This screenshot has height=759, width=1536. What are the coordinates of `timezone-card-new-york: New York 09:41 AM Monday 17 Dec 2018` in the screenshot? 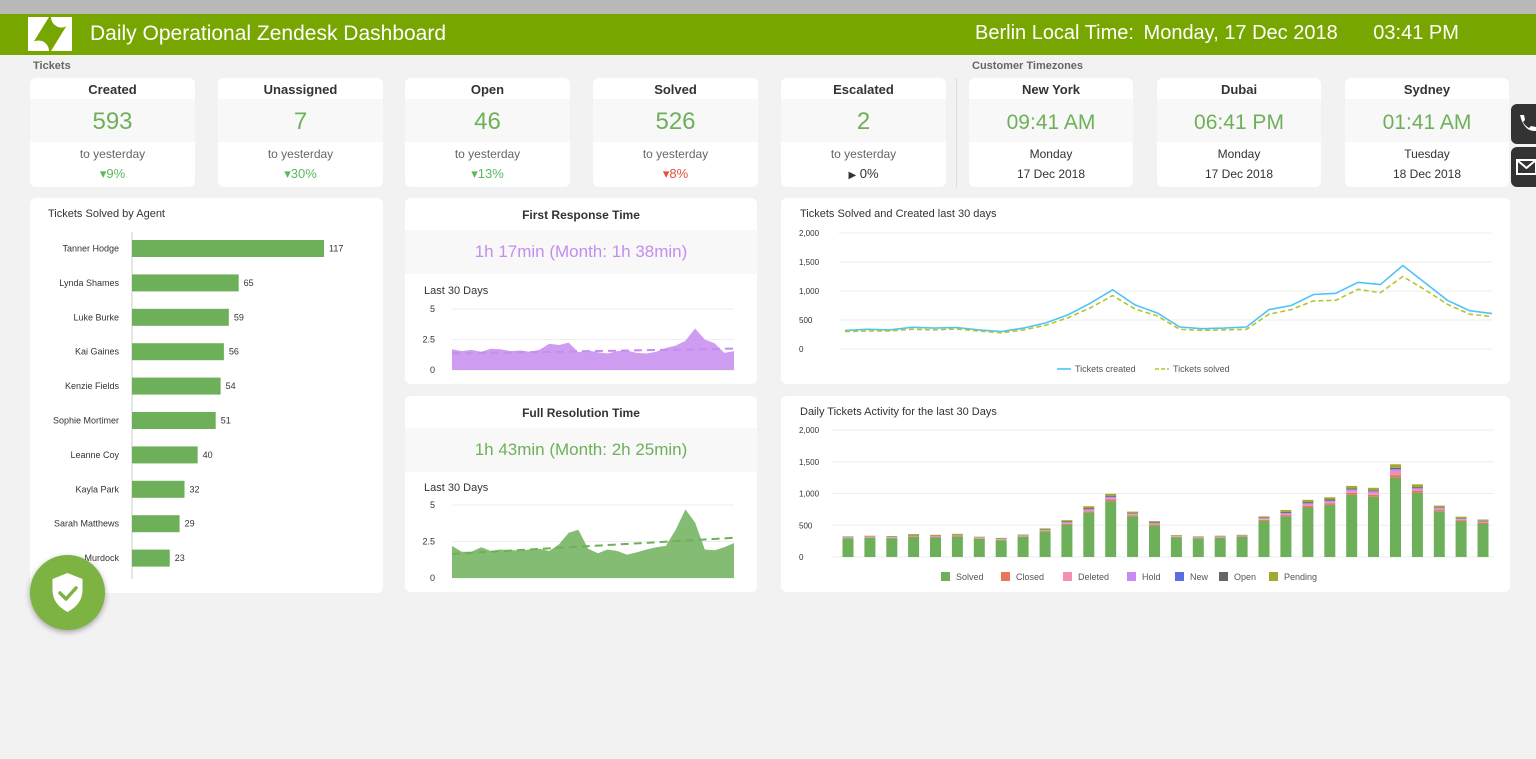 It's located at (1051, 132).